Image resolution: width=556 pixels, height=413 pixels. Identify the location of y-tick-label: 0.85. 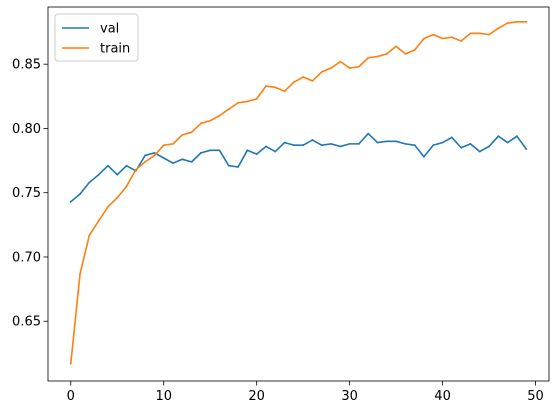
(26, 65).